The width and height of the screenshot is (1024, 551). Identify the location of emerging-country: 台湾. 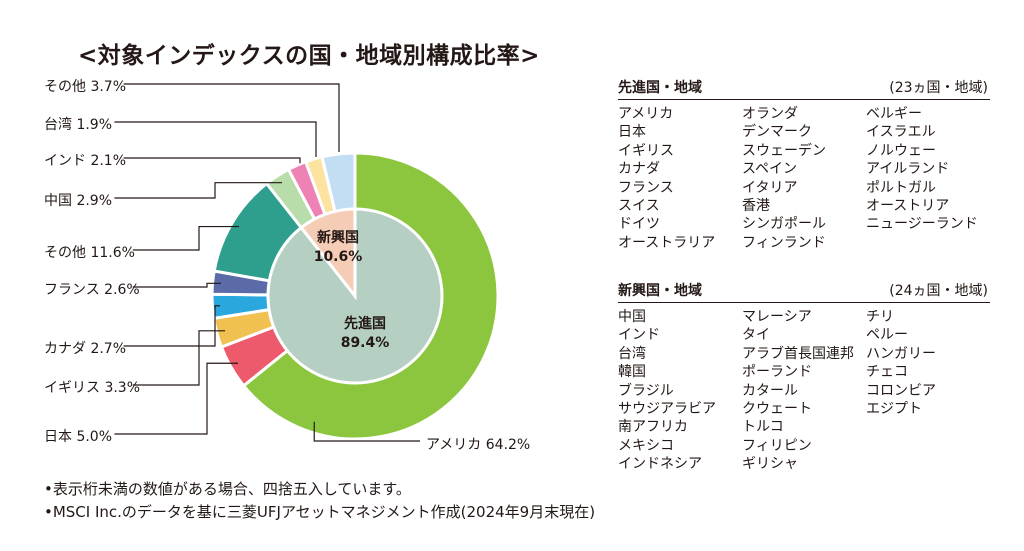
(632, 353).